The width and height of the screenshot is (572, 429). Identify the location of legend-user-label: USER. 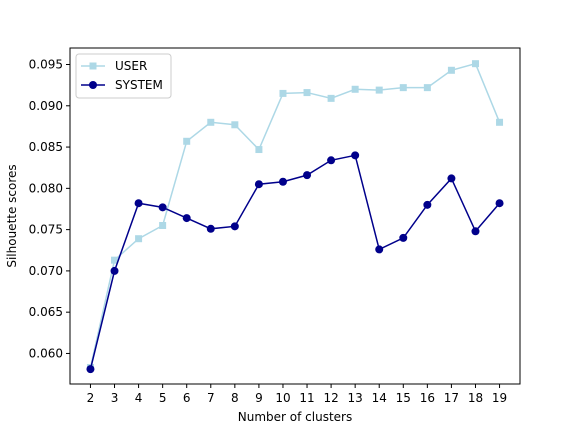
(131, 66).